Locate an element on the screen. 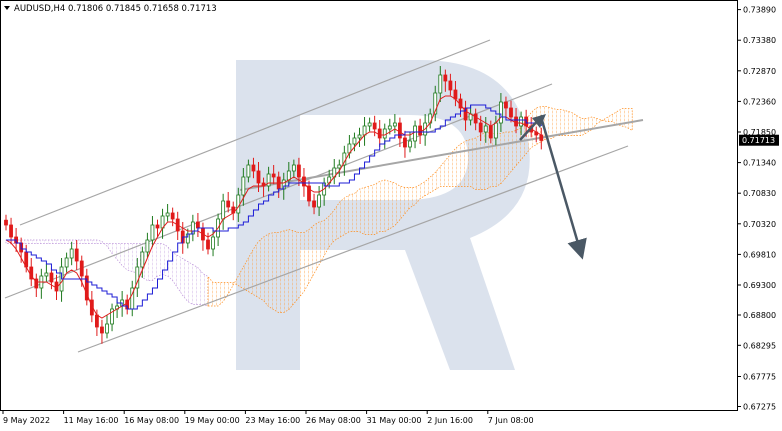  y-tick-label: 0.73890 is located at coordinates (759, 10).